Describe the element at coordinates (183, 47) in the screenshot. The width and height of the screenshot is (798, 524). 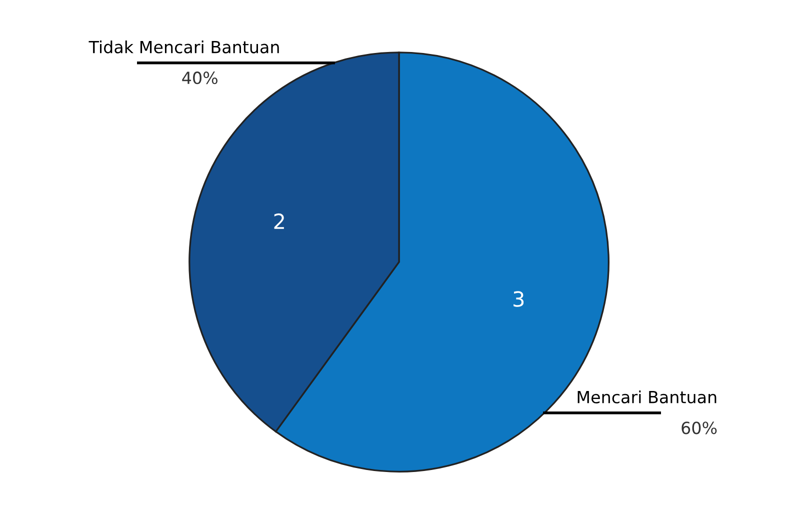
I see `slice-label: Tidak Mencari Bantuan` at that location.